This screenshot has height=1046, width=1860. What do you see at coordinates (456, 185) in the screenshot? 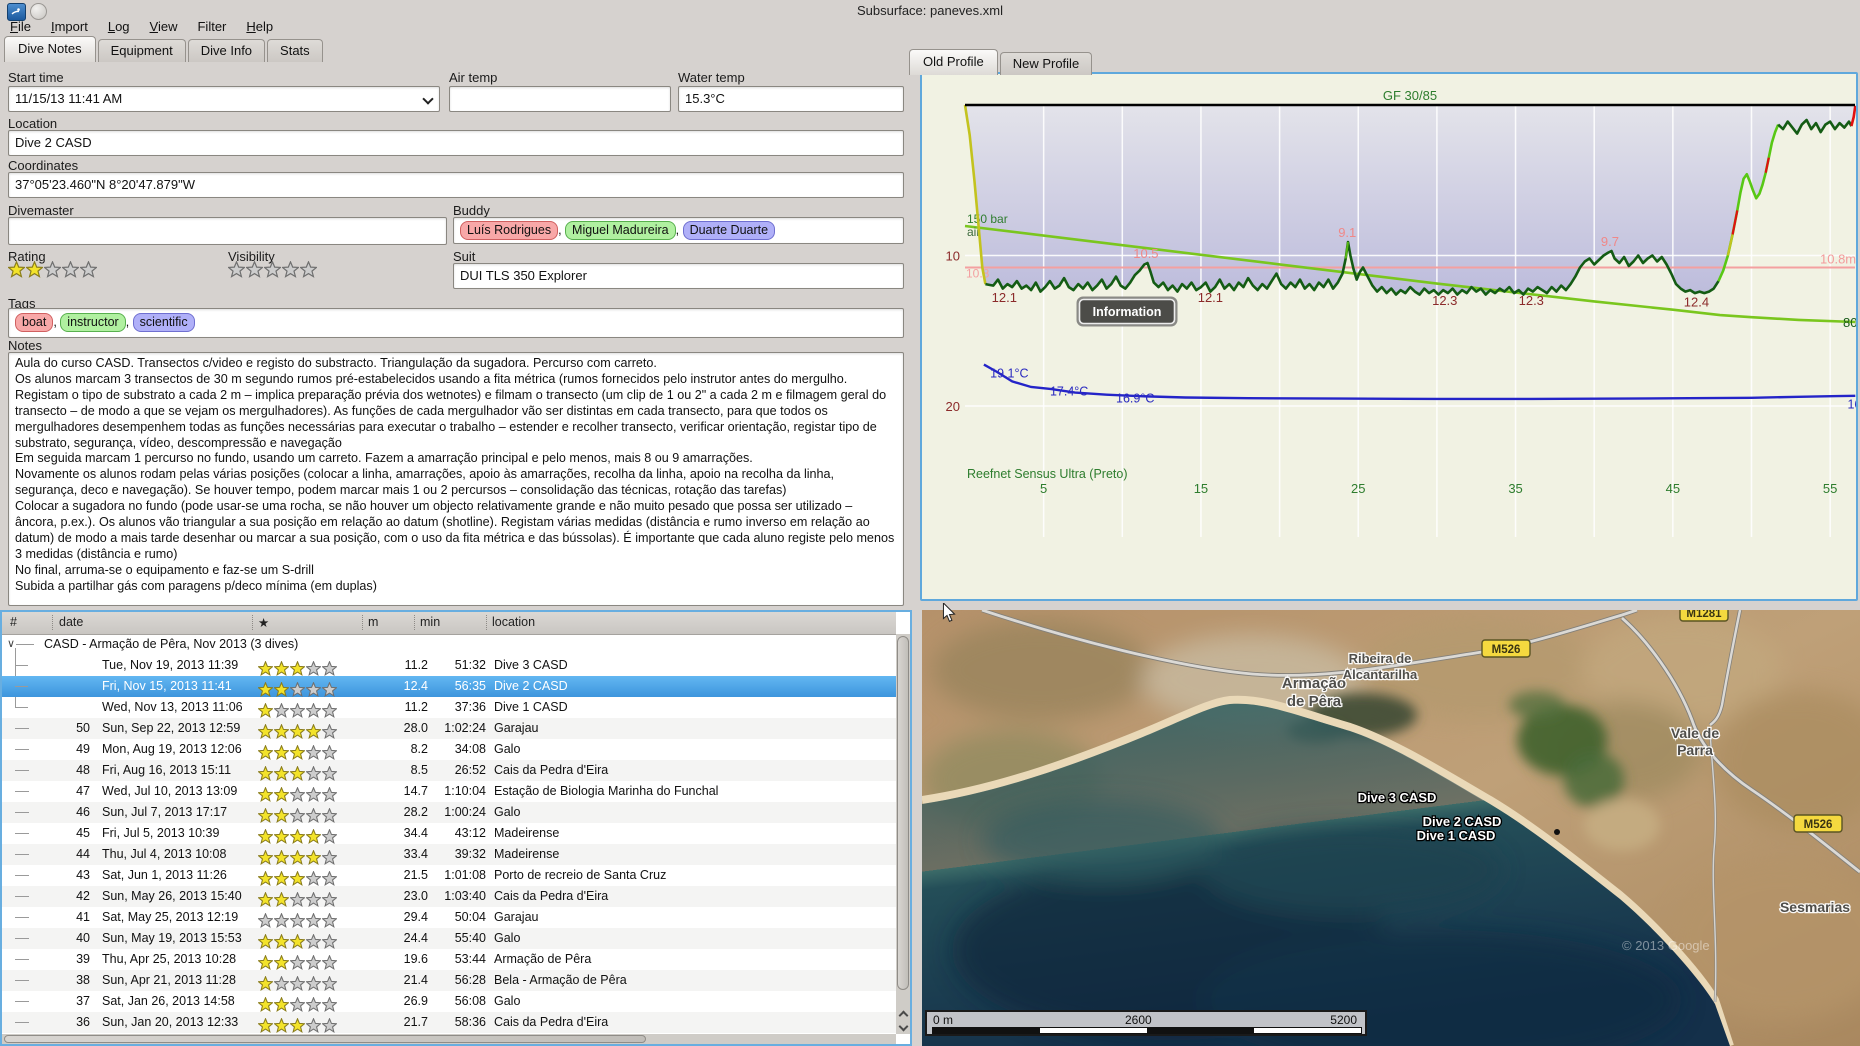
I see `coordinates-input: 37°05'23.460"N 8°20'47.879"W` at bounding box center [456, 185].